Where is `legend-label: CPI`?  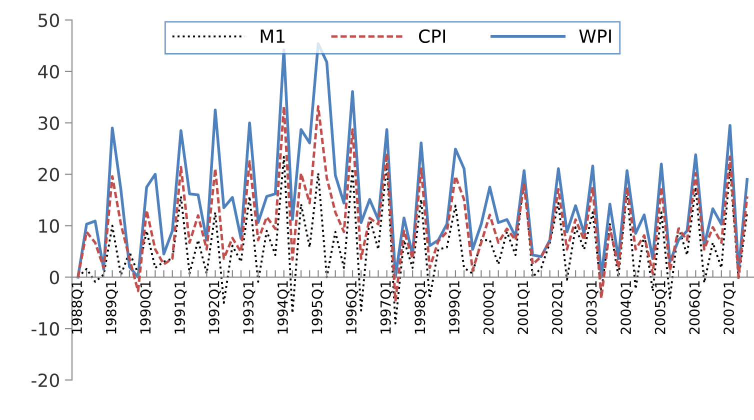
legend-label: CPI is located at coordinates (432, 36).